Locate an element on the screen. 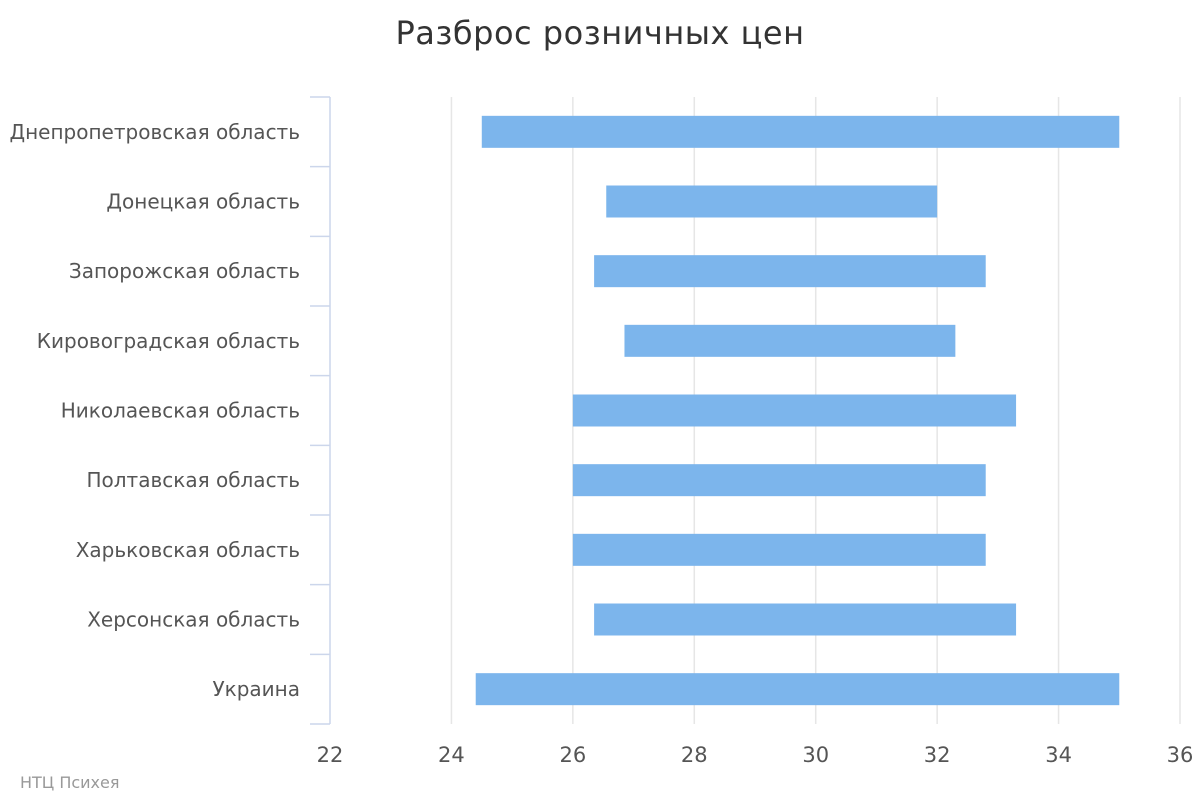  category-label: Харьковская область is located at coordinates (188, 550).